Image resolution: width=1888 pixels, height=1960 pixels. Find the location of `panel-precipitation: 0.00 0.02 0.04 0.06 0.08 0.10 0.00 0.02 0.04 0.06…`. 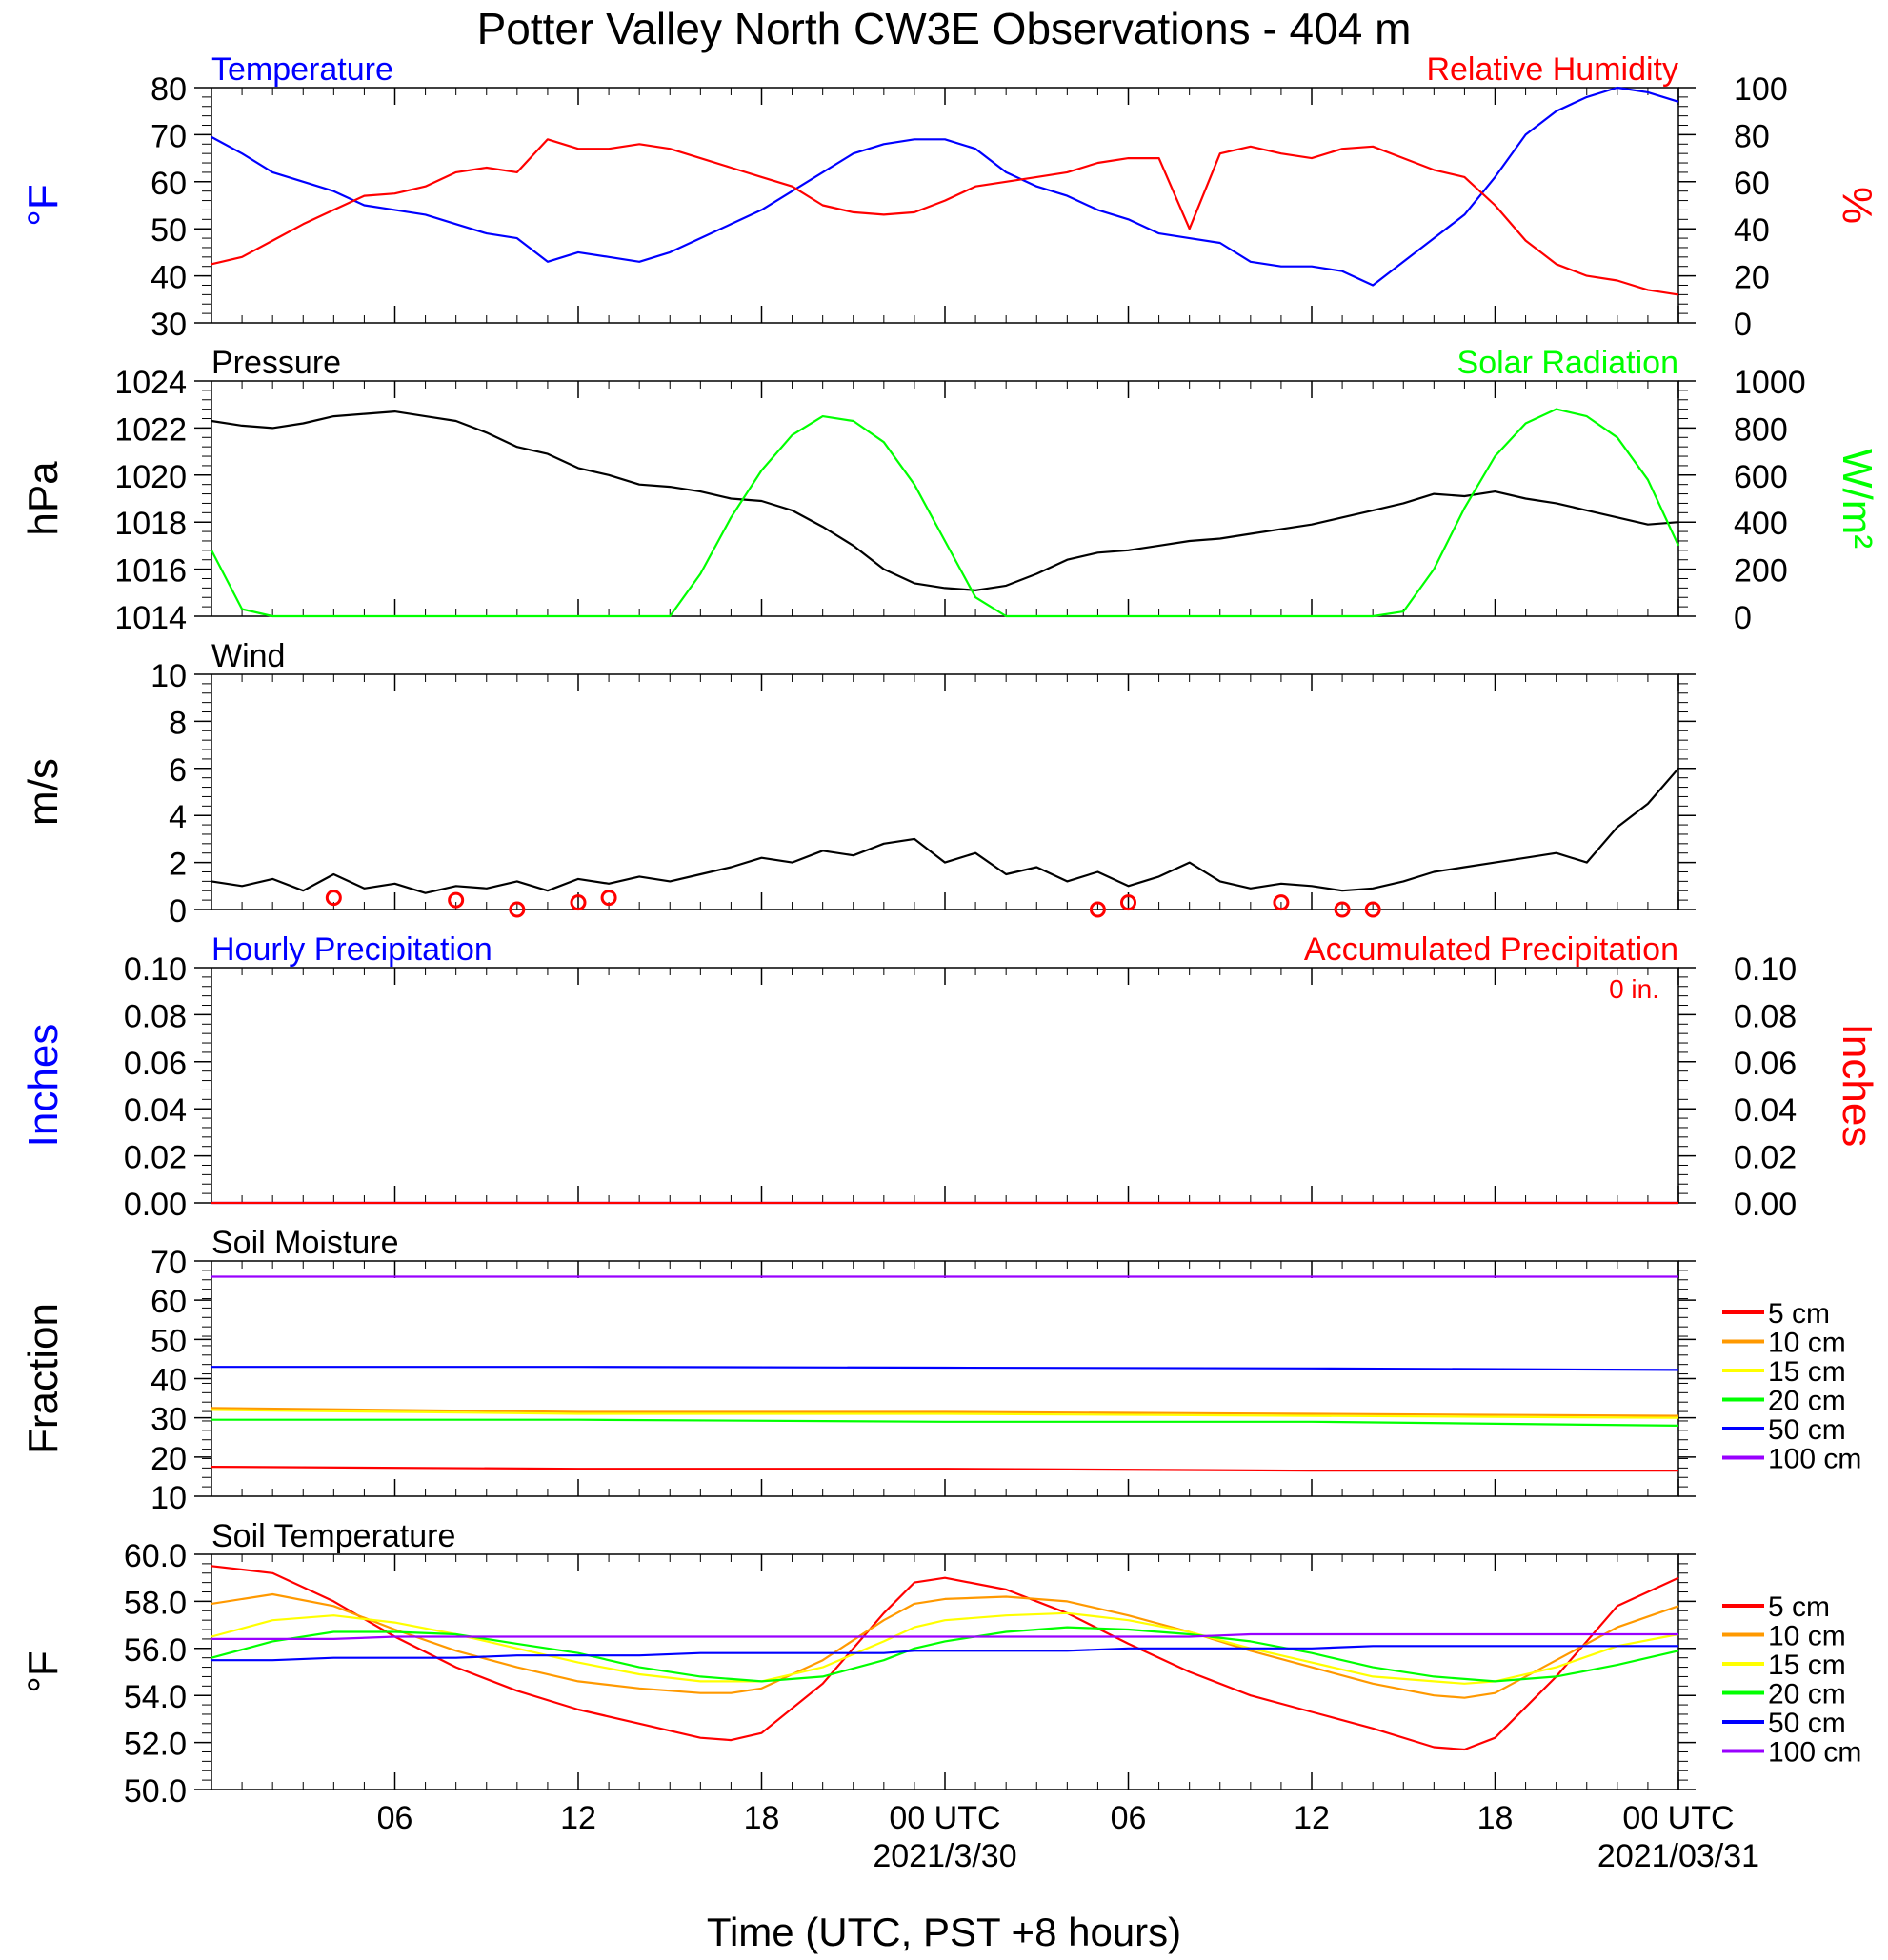

panel-precipitation: 0.00 0.02 0.04 0.06 0.08 0.10 0.00 0.02 0.04 0.06… is located at coordinates (950, 1077).